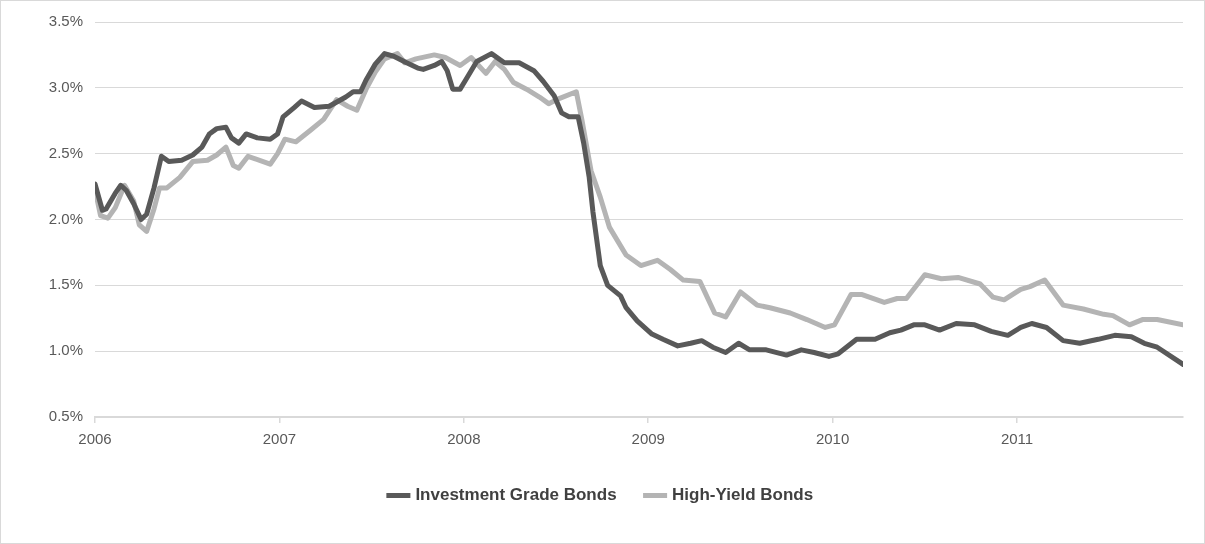 The width and height of the screenshot is (1205, 544). What do you see at coordinates (65, 416) in the screenshot?
I see `y-tick-label: 0.5%` at bounding box center [65, 416].